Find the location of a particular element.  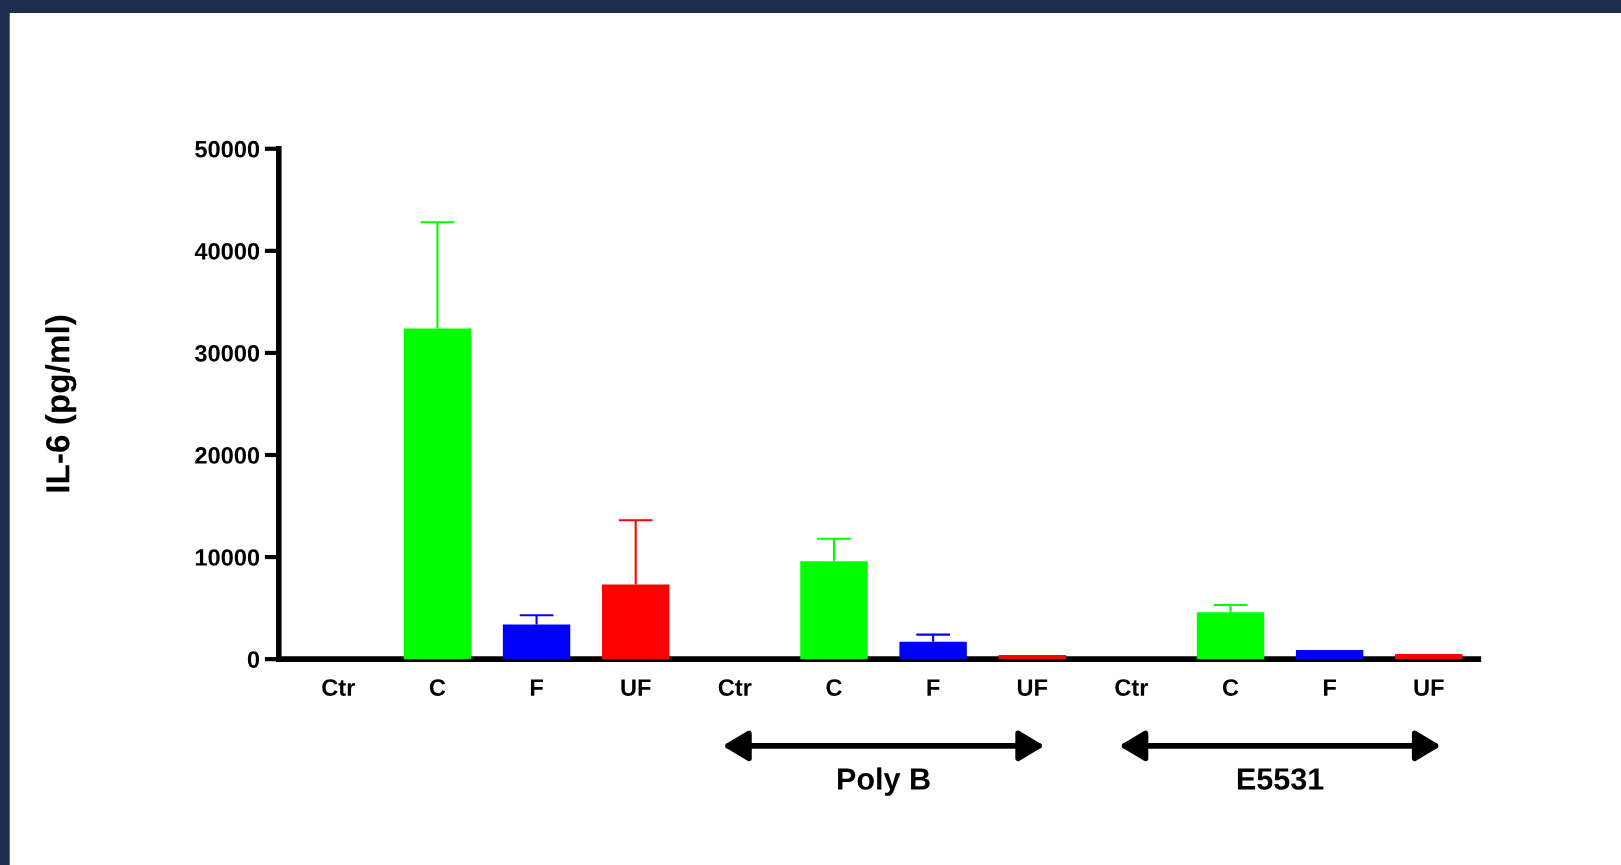

y-tick-label: 40000 is located at coordinates (227, 251).